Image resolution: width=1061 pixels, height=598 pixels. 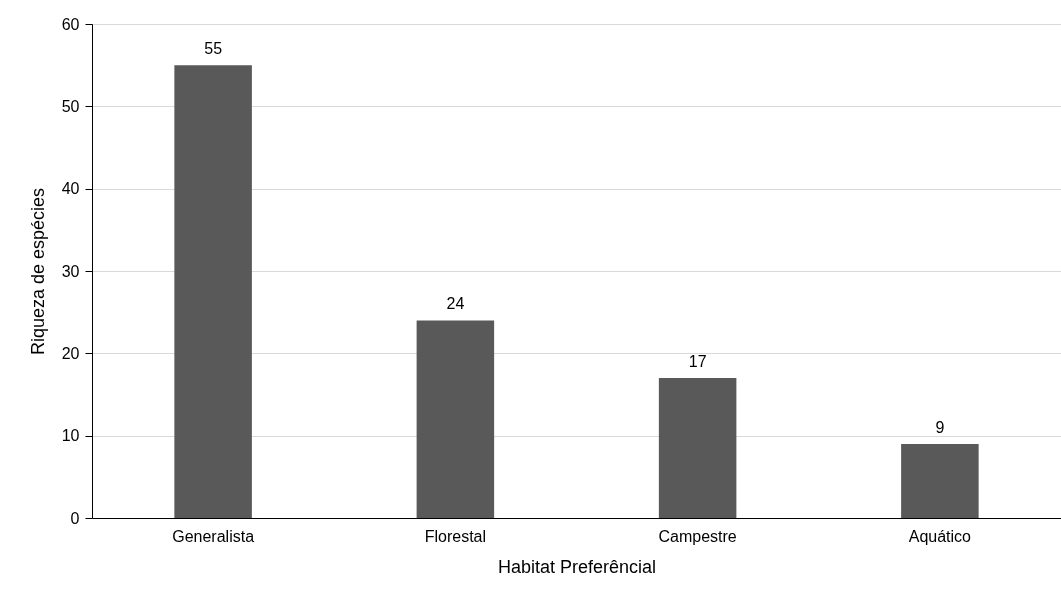 What do you see at coordinates (70, 189) in the screenshot?
I see `y-tick-label: 40` at bounding box center [70, 189].